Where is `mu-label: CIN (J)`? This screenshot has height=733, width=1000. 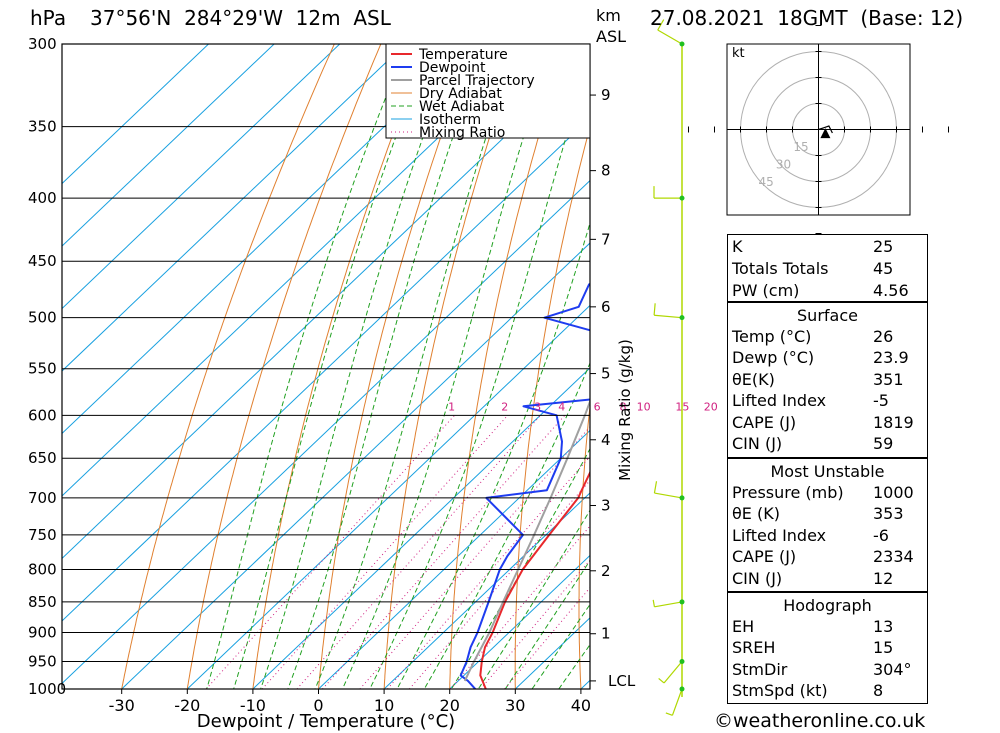 mu-label: CIN (J) is located at coordinates (757, 578).